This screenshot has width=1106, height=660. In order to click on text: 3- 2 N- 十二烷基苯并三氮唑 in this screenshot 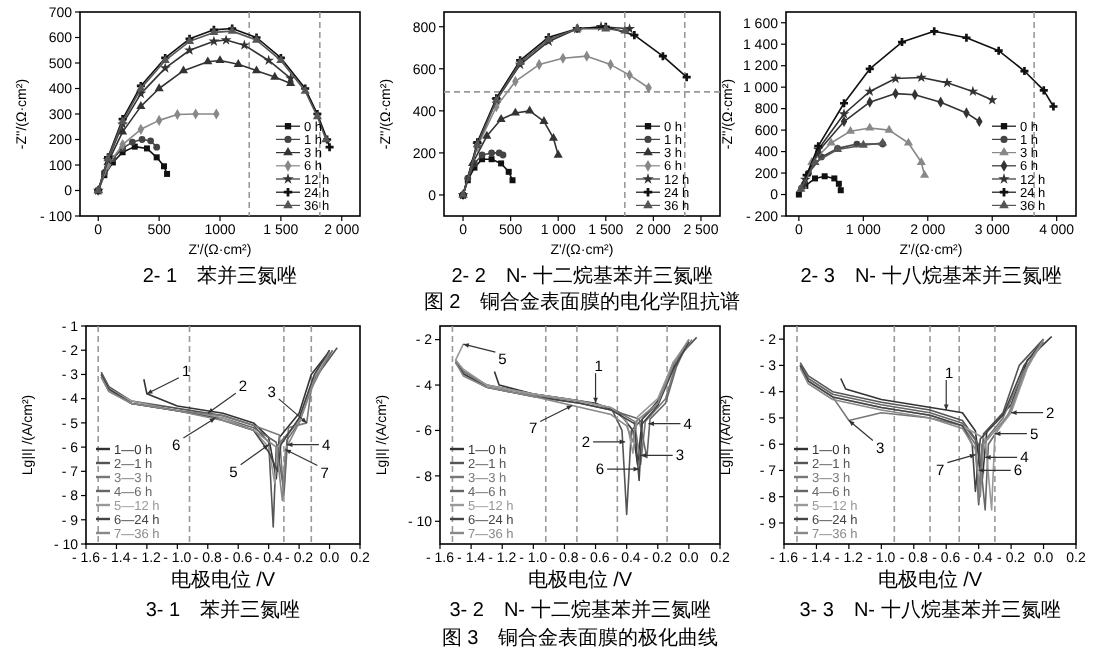, I will do `click(580, 610)`.